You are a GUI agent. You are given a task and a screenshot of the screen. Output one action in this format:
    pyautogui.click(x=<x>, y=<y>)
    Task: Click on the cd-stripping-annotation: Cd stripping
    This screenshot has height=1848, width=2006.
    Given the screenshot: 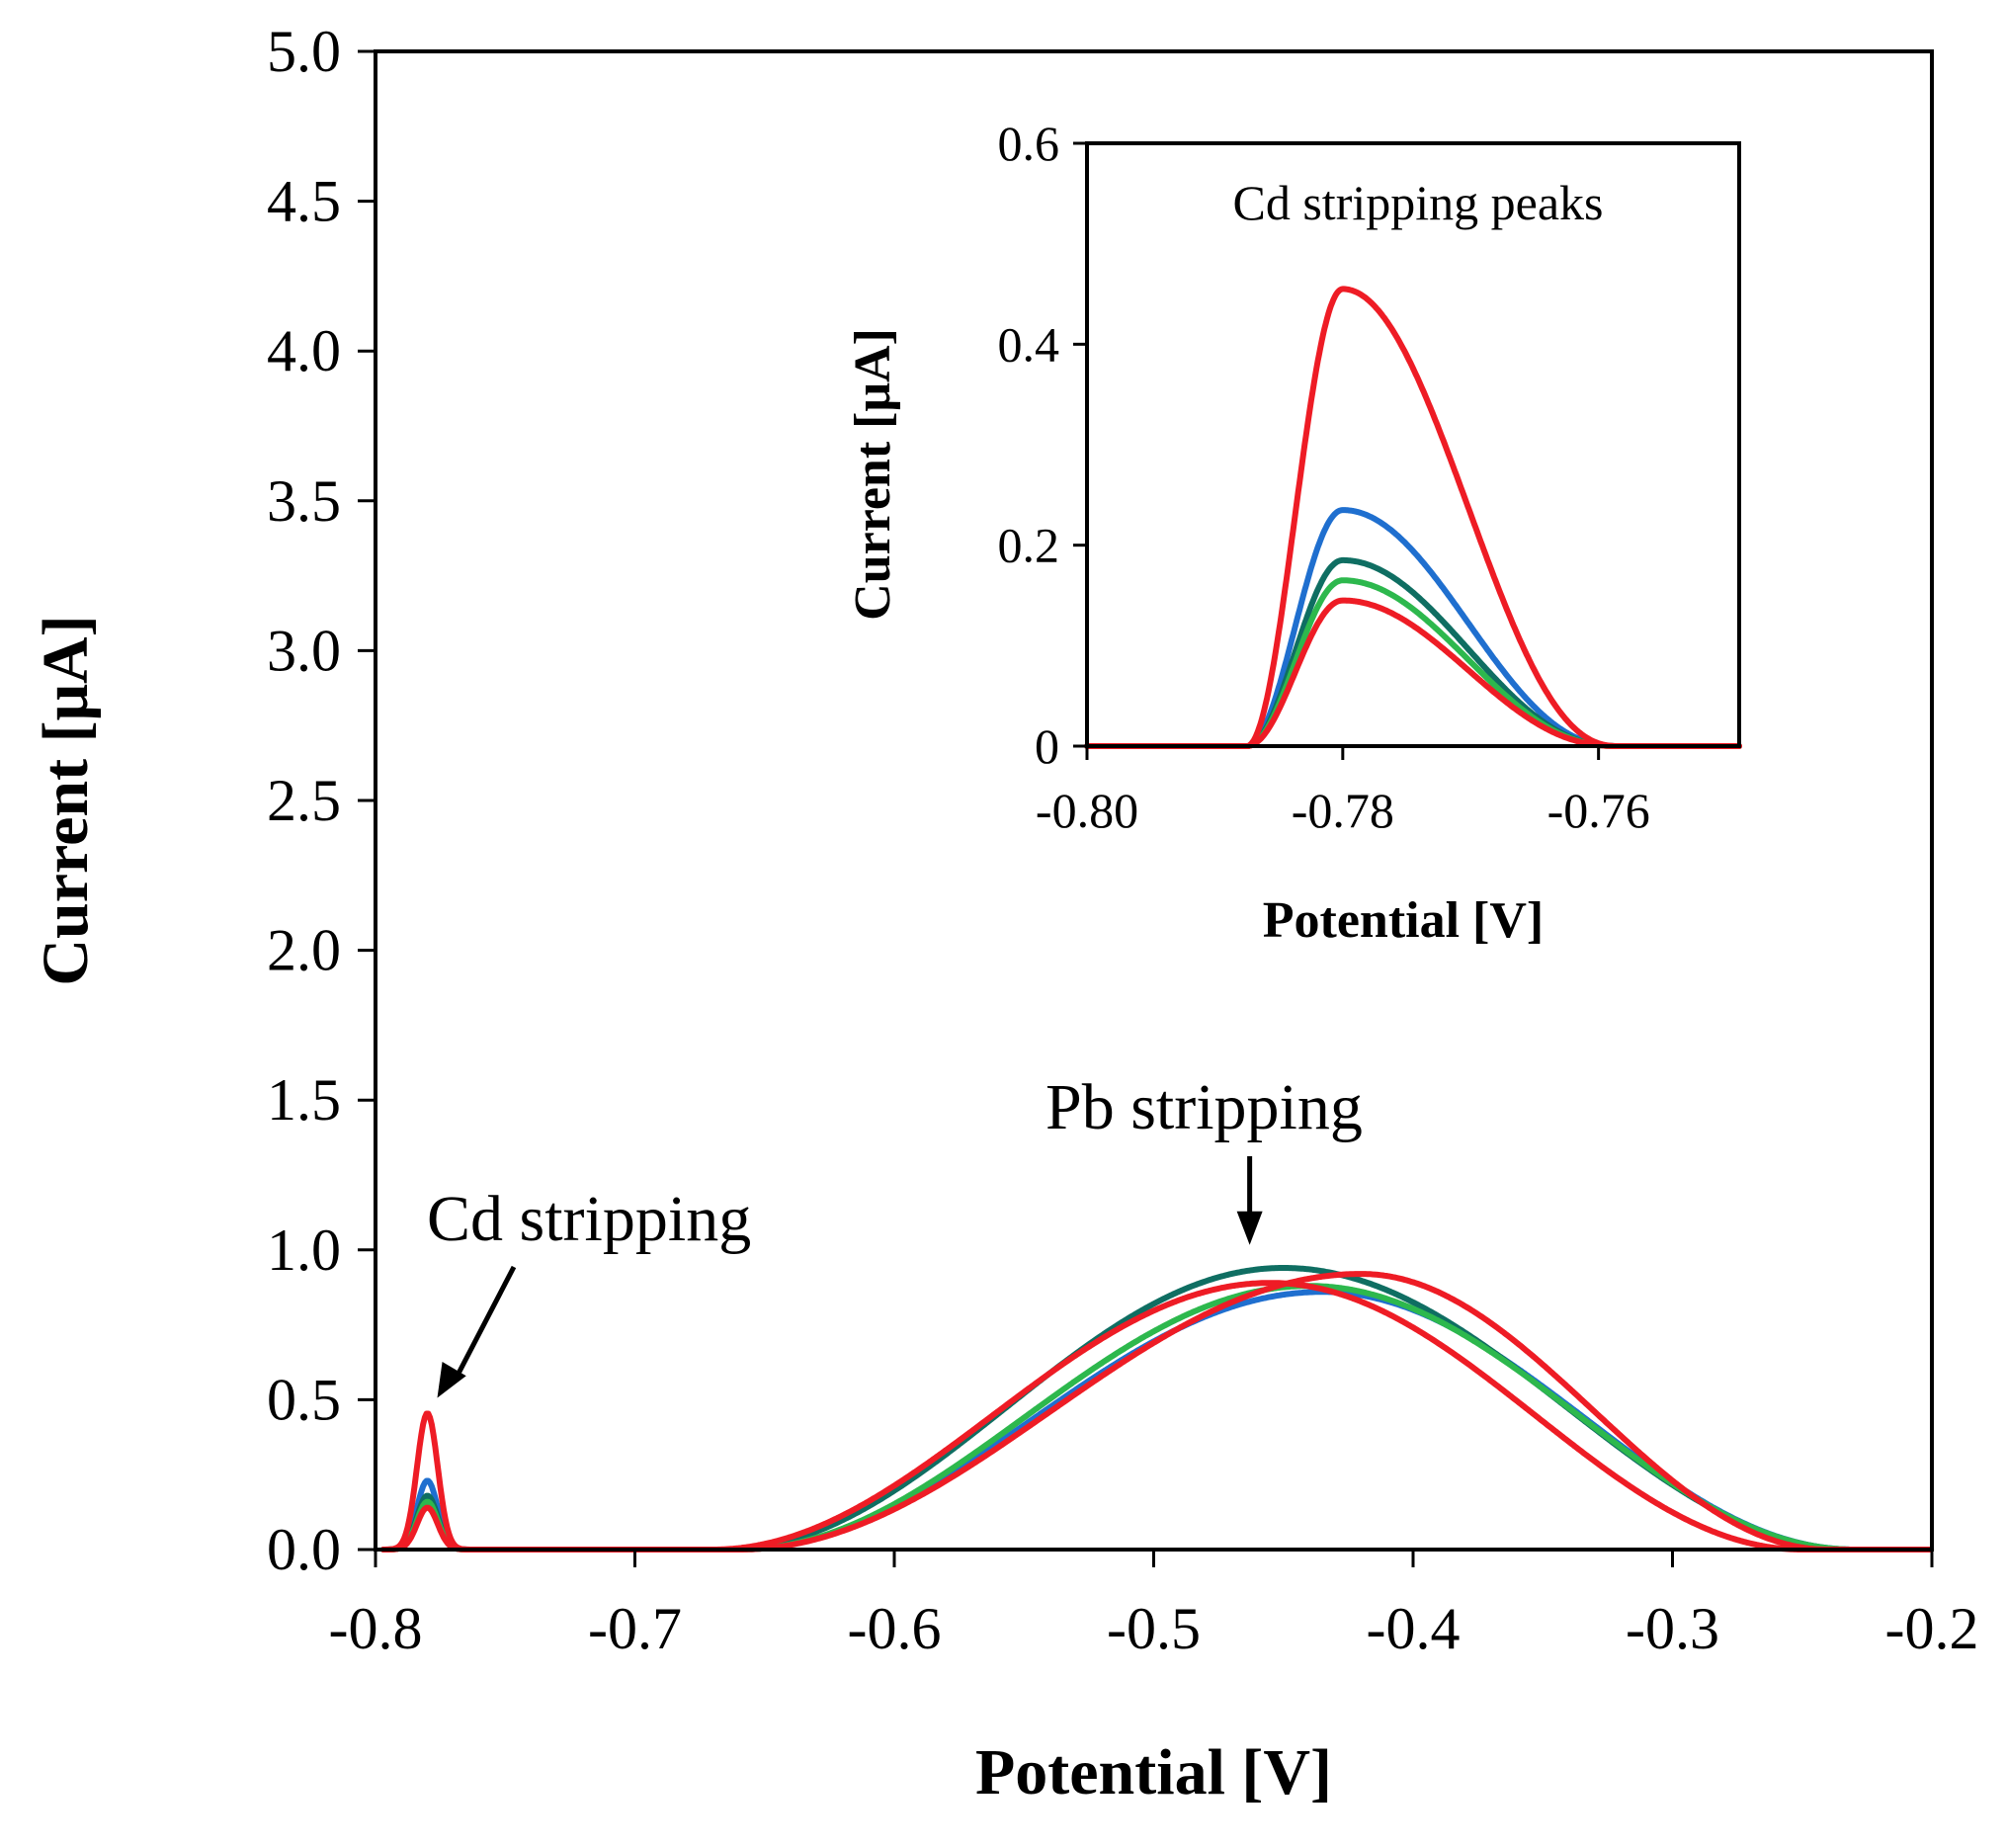 What is the action you would take?
    pyautogui.click(x=589, y=1219)
    